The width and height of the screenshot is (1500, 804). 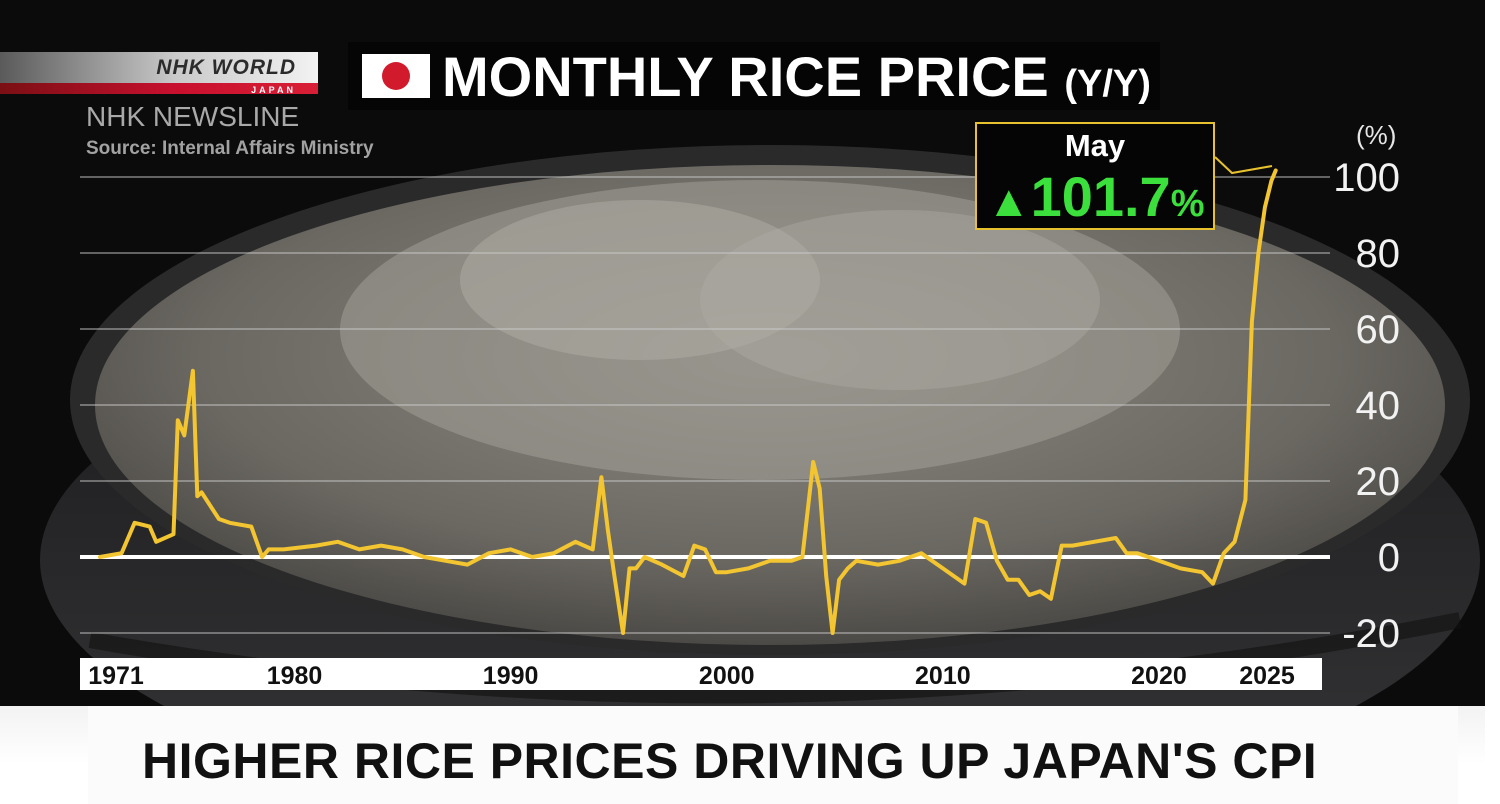 I want to click on y-tick-label: 100, so click(x=1366, y=178).